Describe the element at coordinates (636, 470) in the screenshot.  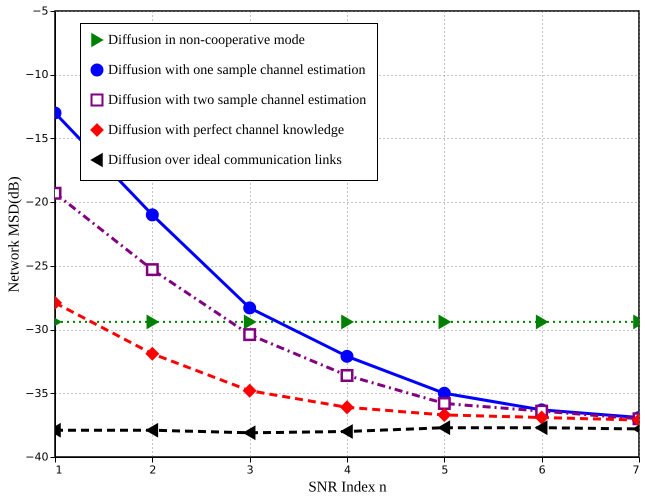
I see `x-tick-label: 7` at that location.